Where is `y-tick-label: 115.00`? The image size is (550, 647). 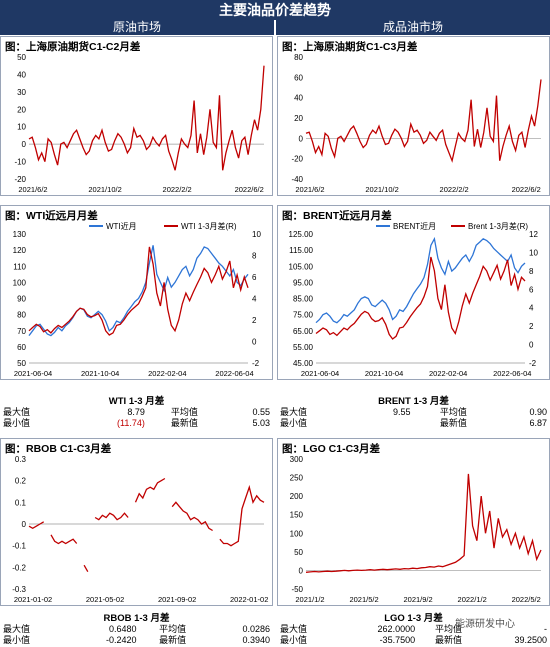
y-tick-label: 115.00 is located at coordinates (301, 250).